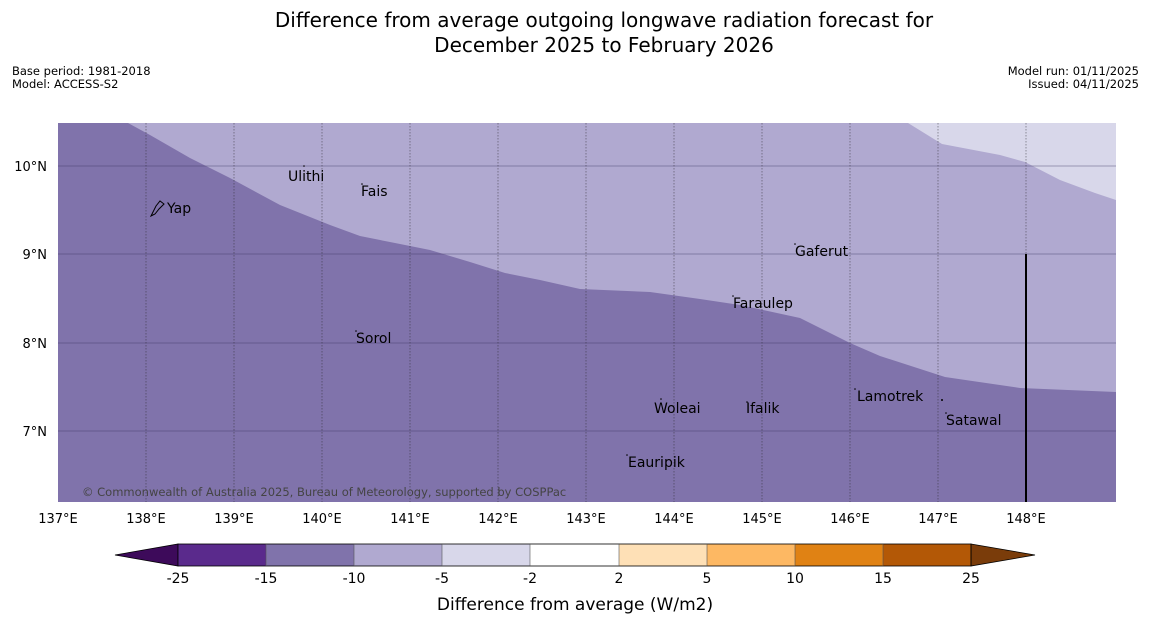 This screenshot has height=644, width=1150. What do you see at coordinates (35, 344) in the screenshot?
I see `lat-tick: 8°N` at bounding box center [35, 344].